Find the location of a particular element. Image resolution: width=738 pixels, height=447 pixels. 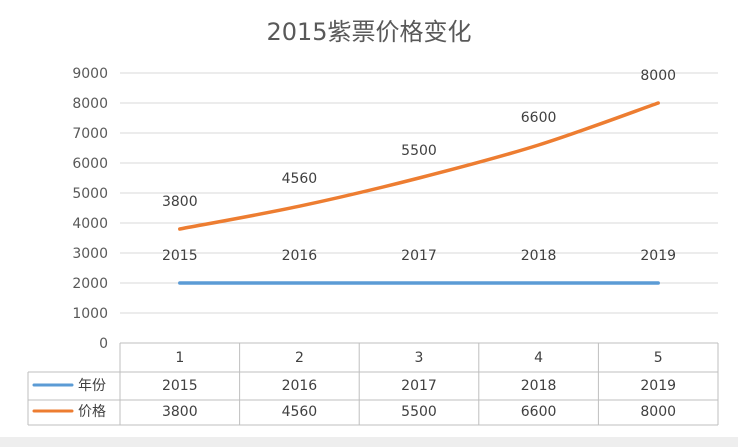

table-cell: 2018 is located at coordinates (539, 386).